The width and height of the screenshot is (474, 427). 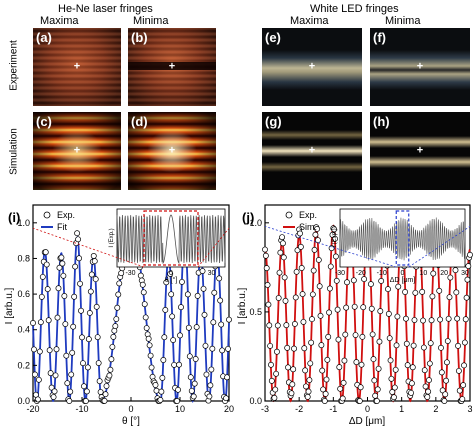 I want to click on panel-d-laser-simulation-minima: (d) +, so click(x=172, y=151).